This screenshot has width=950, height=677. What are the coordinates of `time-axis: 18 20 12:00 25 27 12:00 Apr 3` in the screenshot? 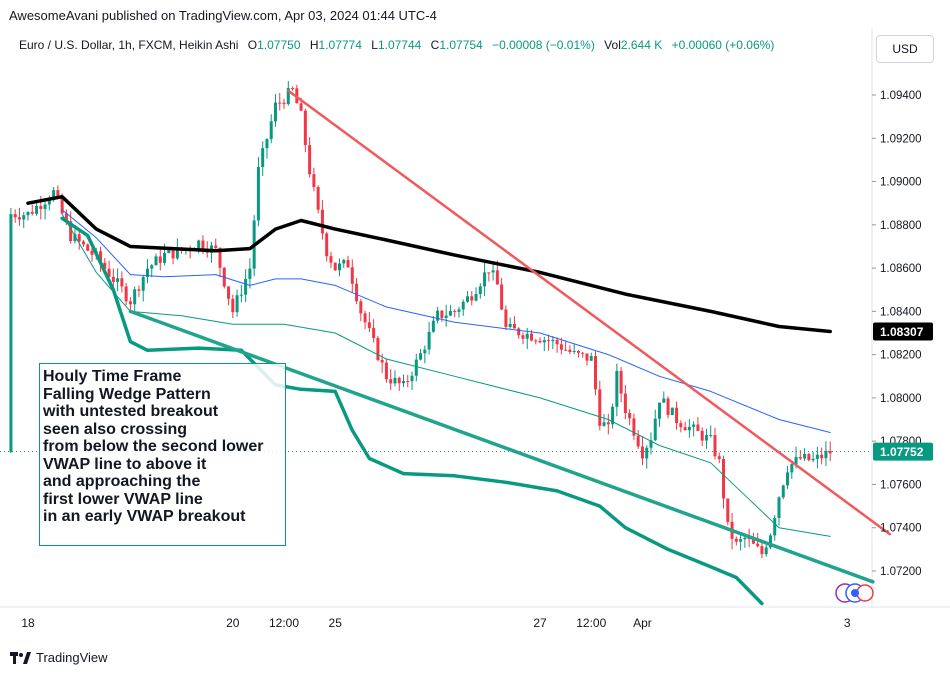 It's located at (436, 623).